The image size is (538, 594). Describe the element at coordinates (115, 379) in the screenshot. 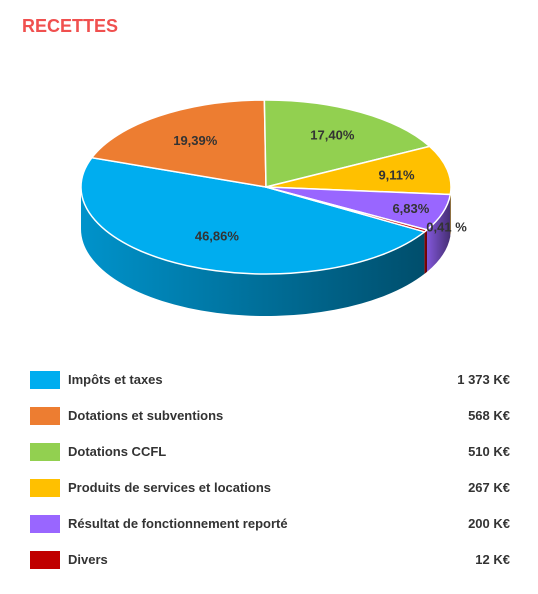

I see `legend-label: Impôts et taxes` at that location.